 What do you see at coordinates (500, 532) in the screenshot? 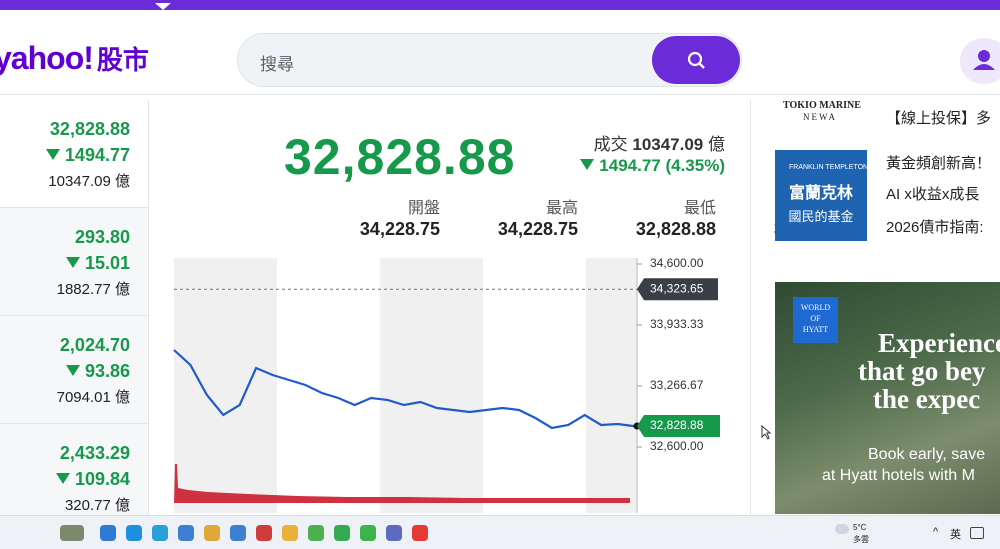
I see `taskbar` at bounding box center [500, 532].